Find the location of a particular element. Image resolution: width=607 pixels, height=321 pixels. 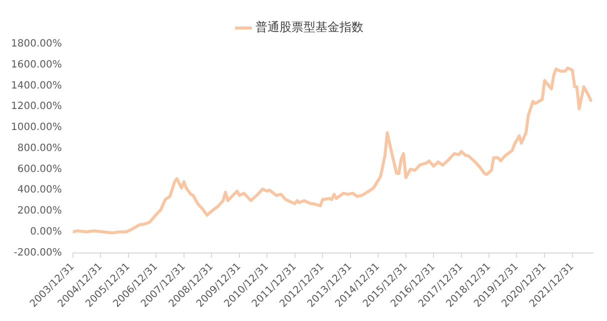

y-tick-label: 600.00% is located at coordinates (39, 169).